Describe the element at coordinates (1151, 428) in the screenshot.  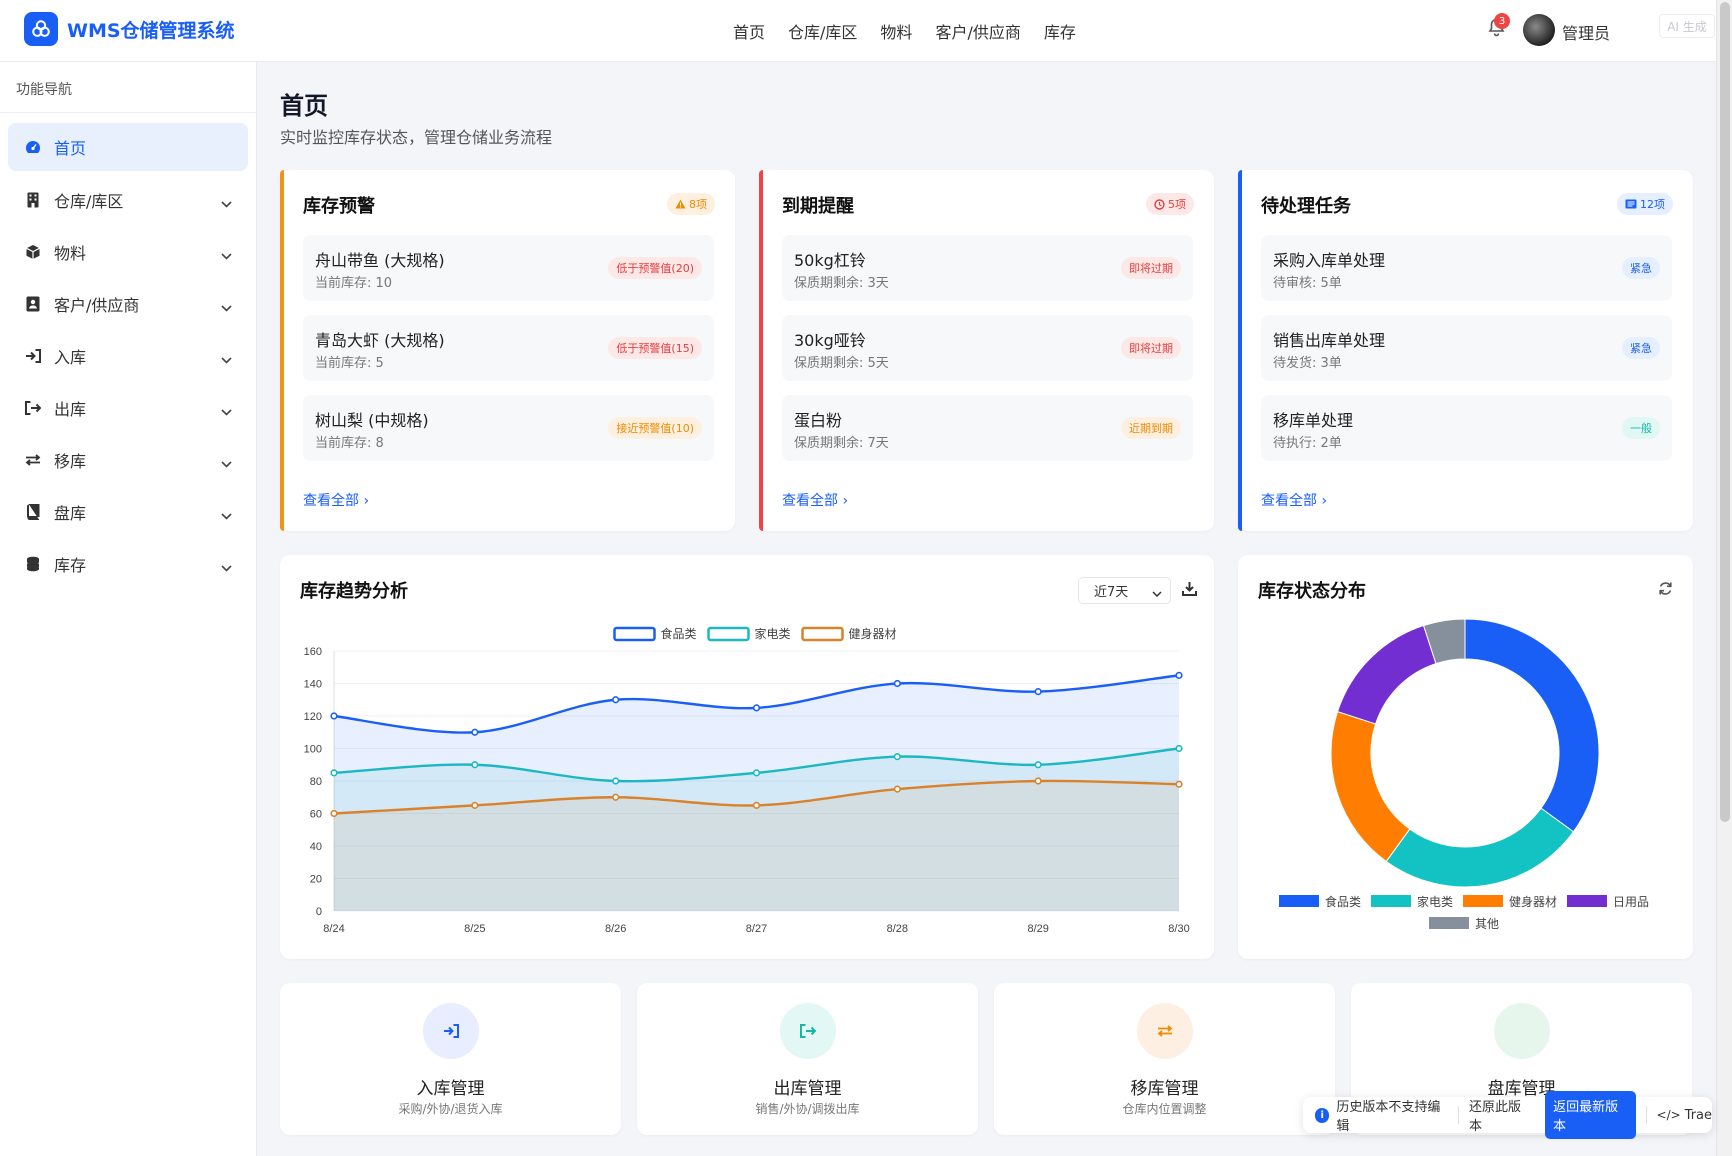
I see `status-badge: 近期到期` at that location.